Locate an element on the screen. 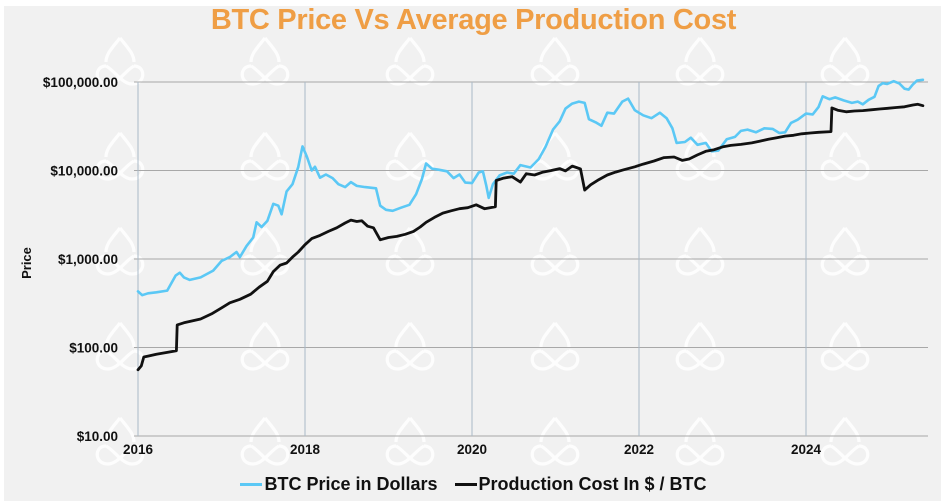 This screenshot has width=947, height=501. x-tick-label: 2018 is located at coordinates (305, 449).